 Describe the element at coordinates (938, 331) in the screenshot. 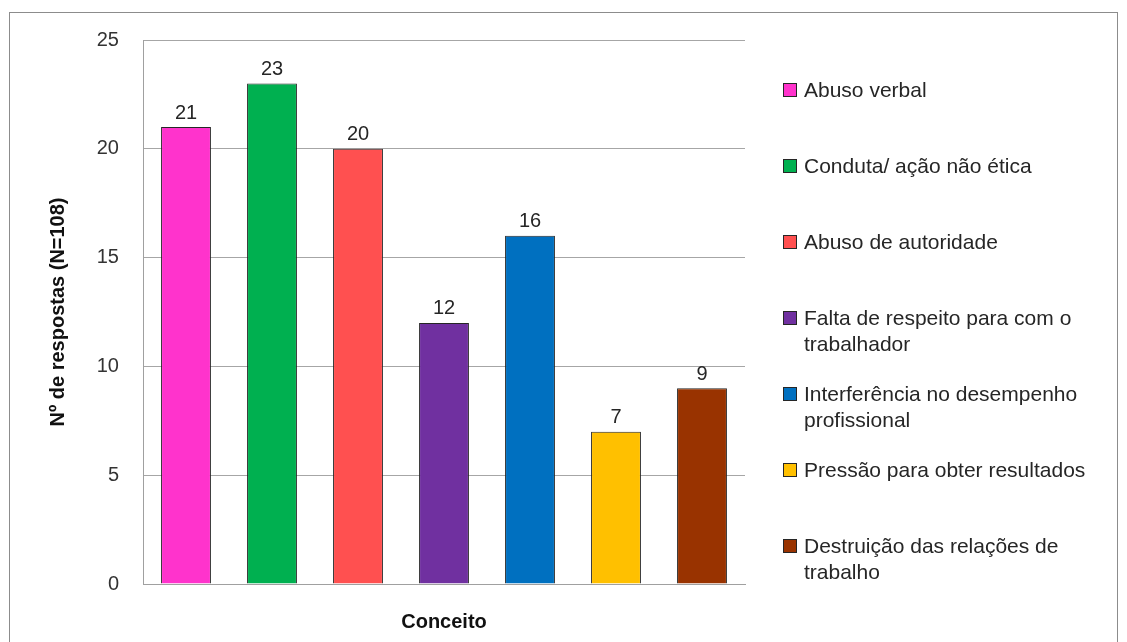

I see `legend-label: Falta de respeito para com o trabalhador` at that location.